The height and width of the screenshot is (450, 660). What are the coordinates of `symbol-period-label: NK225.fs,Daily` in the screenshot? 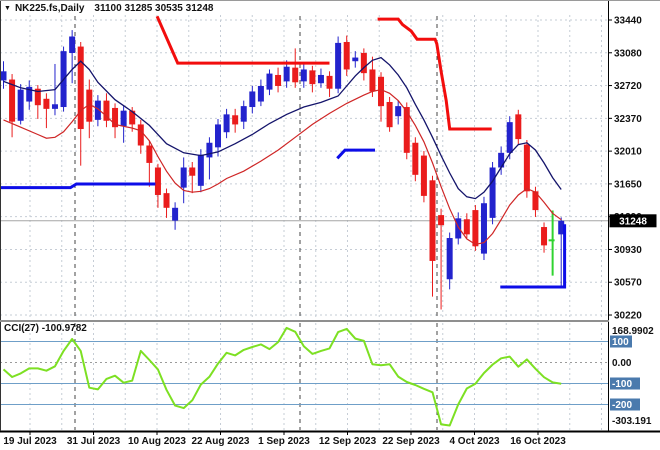 It's located at (49, 8).